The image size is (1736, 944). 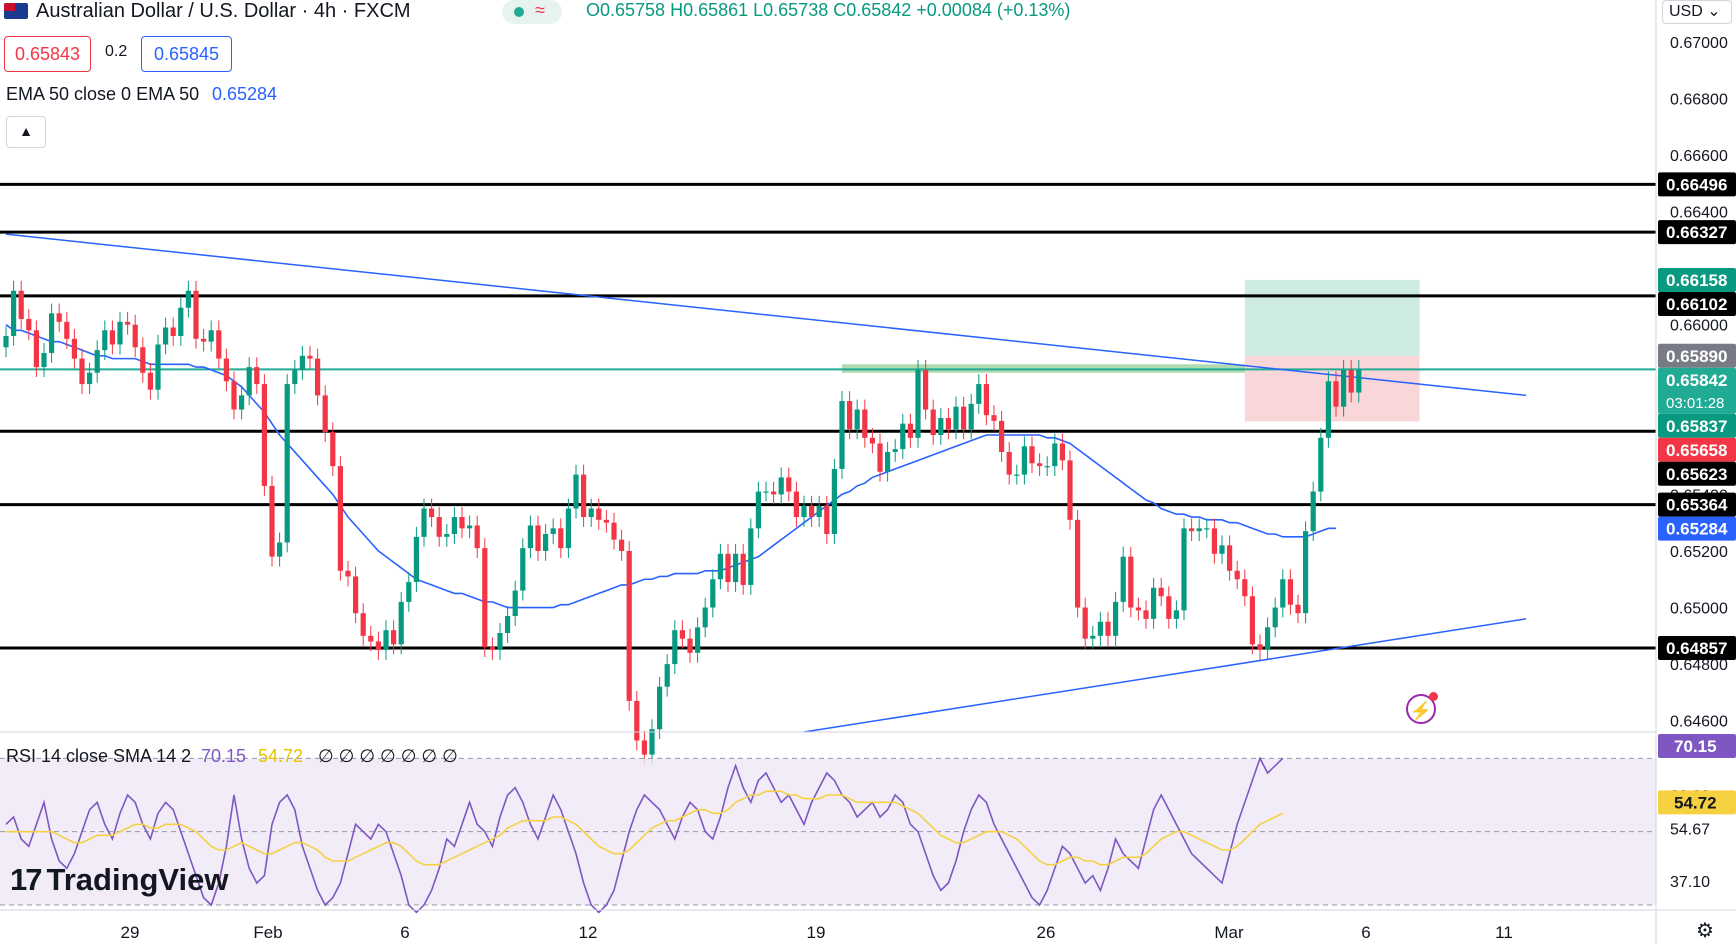 I want to click on ema-indicator-value: 0.65284, so click(x=245, y=94).